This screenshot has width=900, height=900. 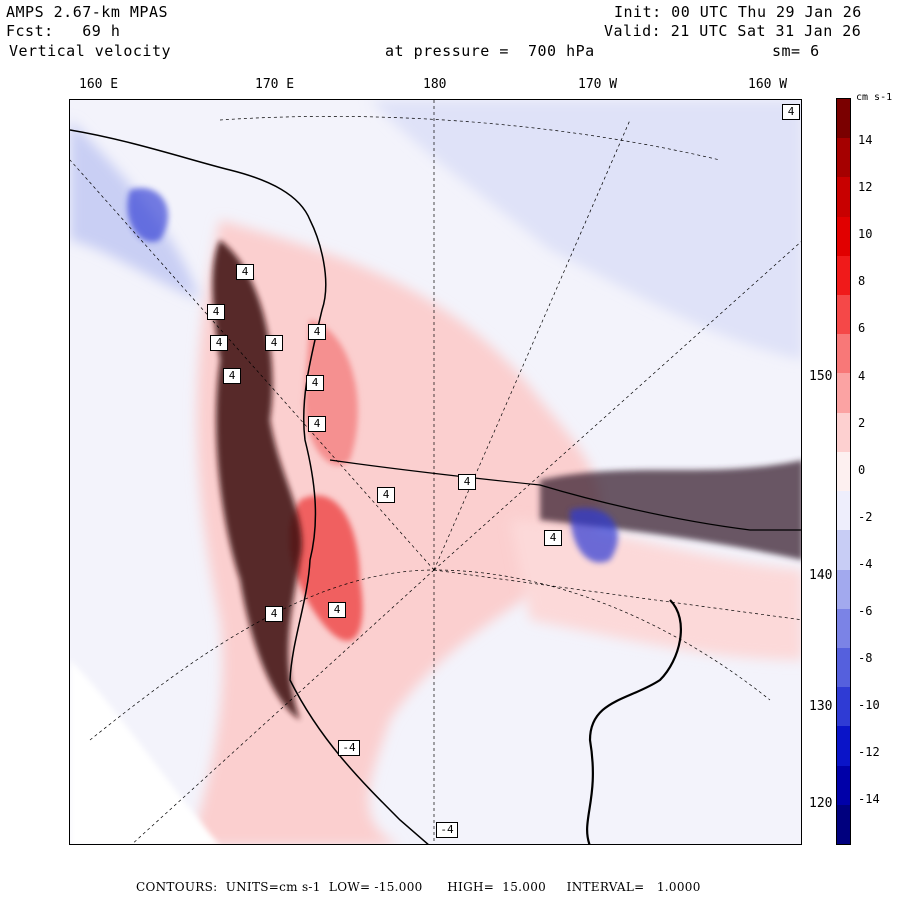 What do you see at coordinates (598, 84) in the screenshot?
I see `lon-label-170w: 170 W` at bounding box center [598, 84].